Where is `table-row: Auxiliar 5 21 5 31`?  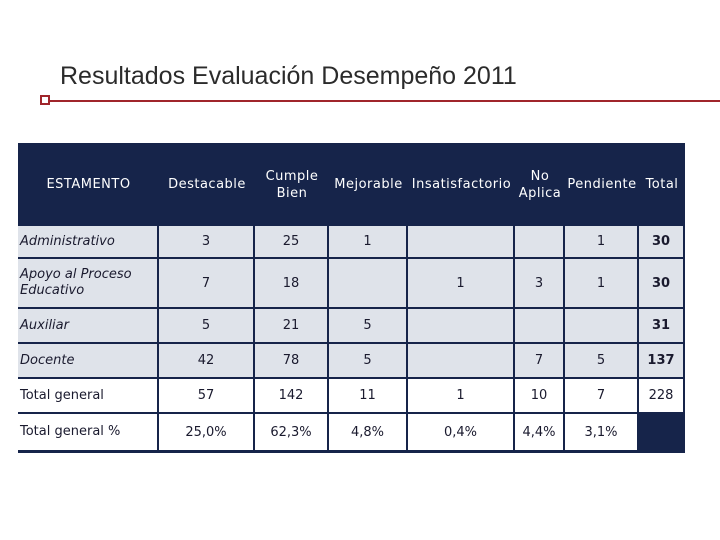
table-row: Auxiliar 5 21 5 31 is located at coordinates (351, 326).